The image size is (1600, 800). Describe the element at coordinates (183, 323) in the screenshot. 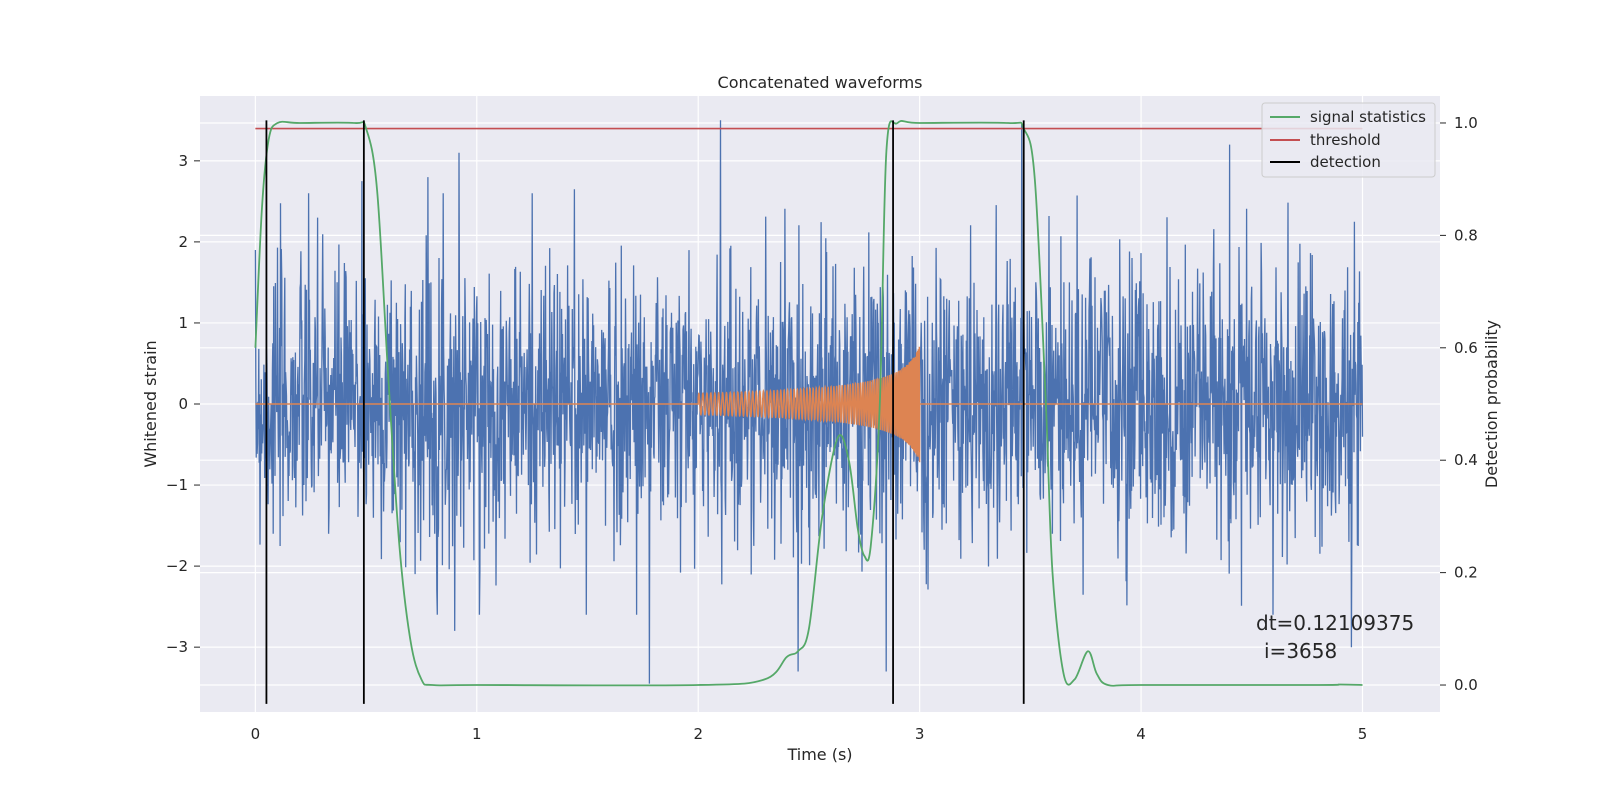

I see `y-tick-label-left: 1` at that location.